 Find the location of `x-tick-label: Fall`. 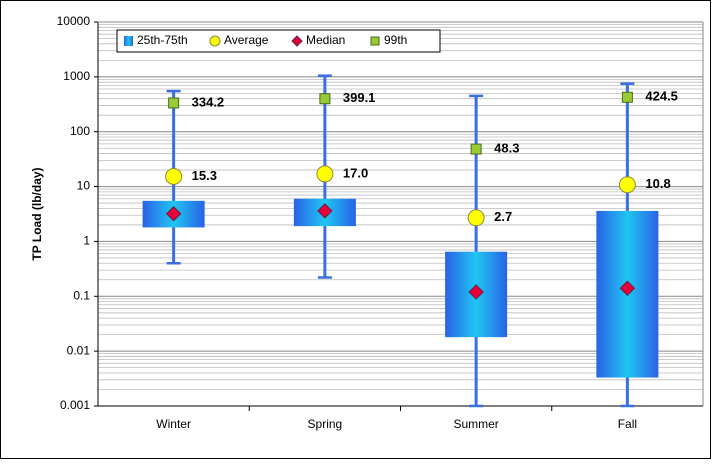

x-tick-label: Fall is located at coordinates (627, 424).